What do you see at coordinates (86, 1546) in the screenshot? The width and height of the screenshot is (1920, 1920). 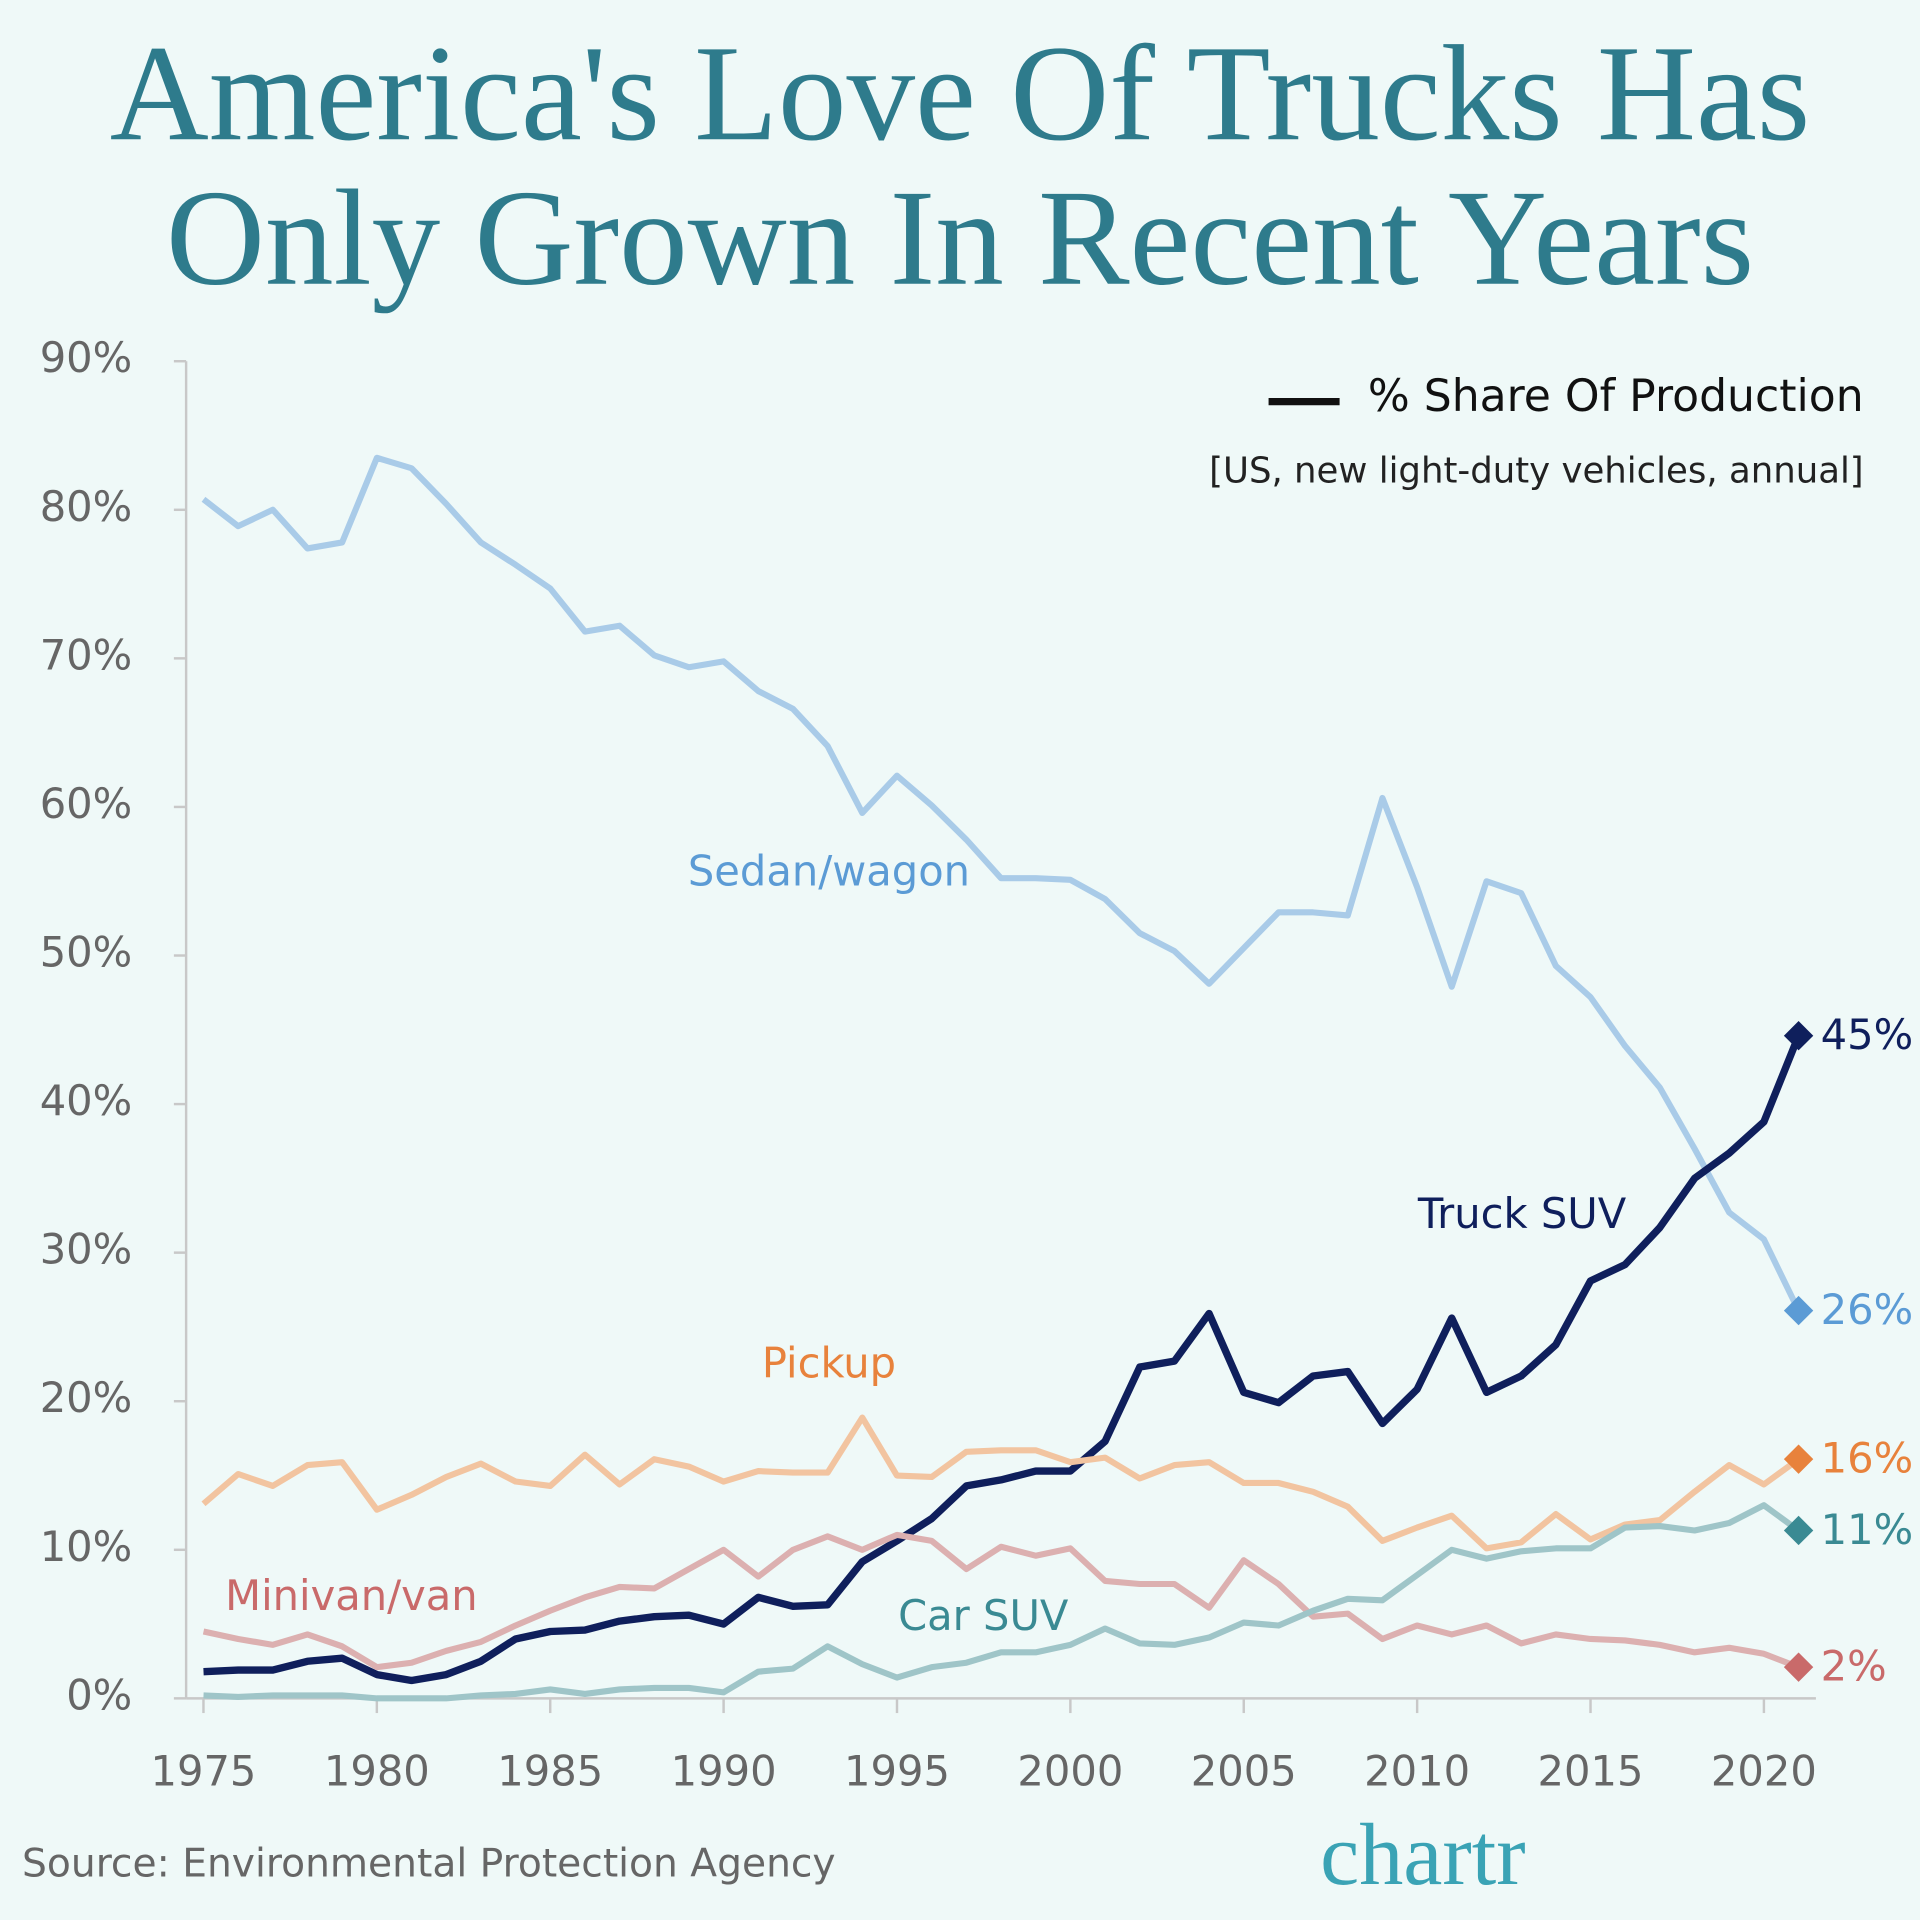 I see `y-tick-label: 10%` at bounding box center [86, 1546].